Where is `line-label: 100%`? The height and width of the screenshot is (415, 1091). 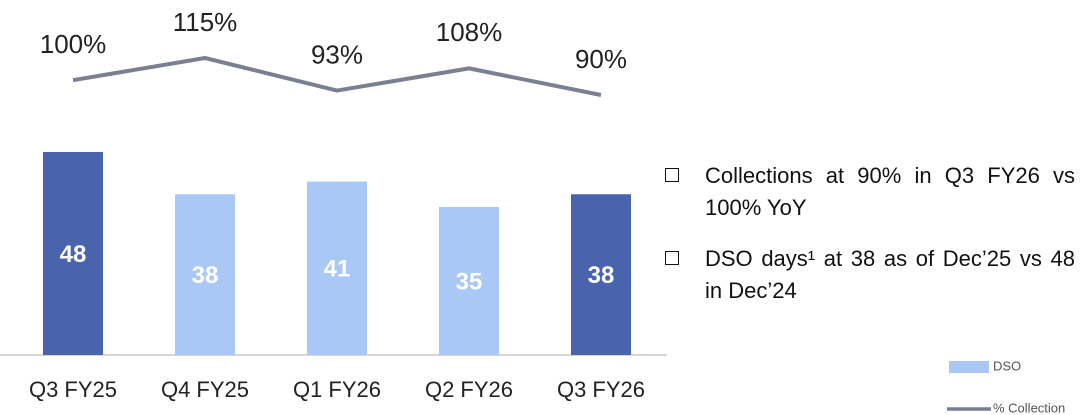 line-label: 100% is located at coordinates (73, 44).